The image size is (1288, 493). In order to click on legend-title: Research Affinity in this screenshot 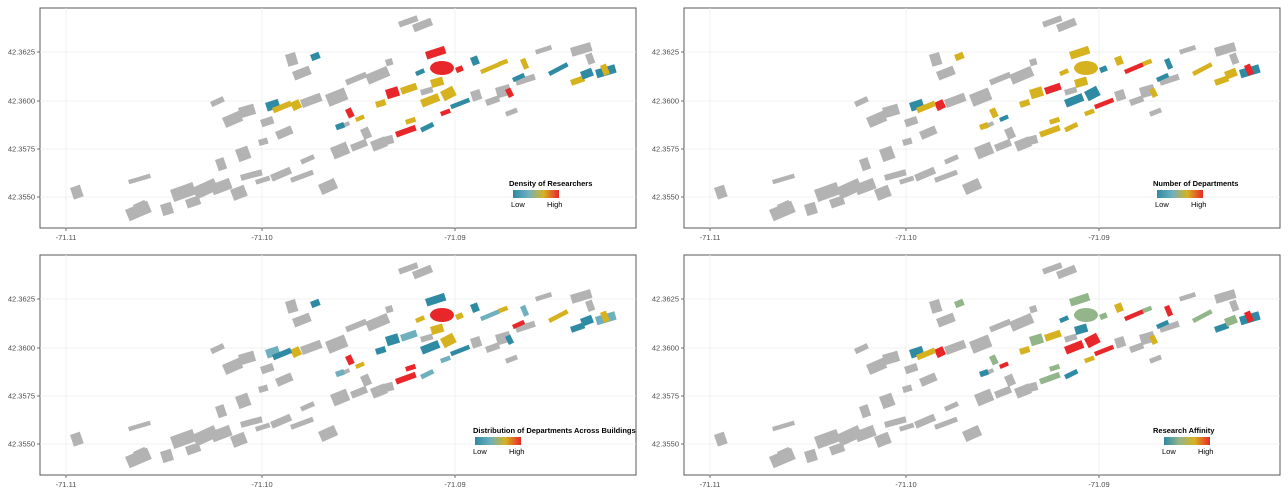, I will do `click(1184, 430)`.